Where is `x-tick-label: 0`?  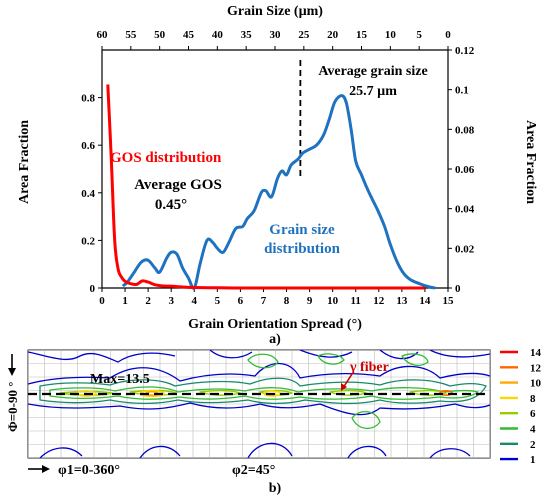 x-tick-label: 0 is located at coordinates (102, 301).